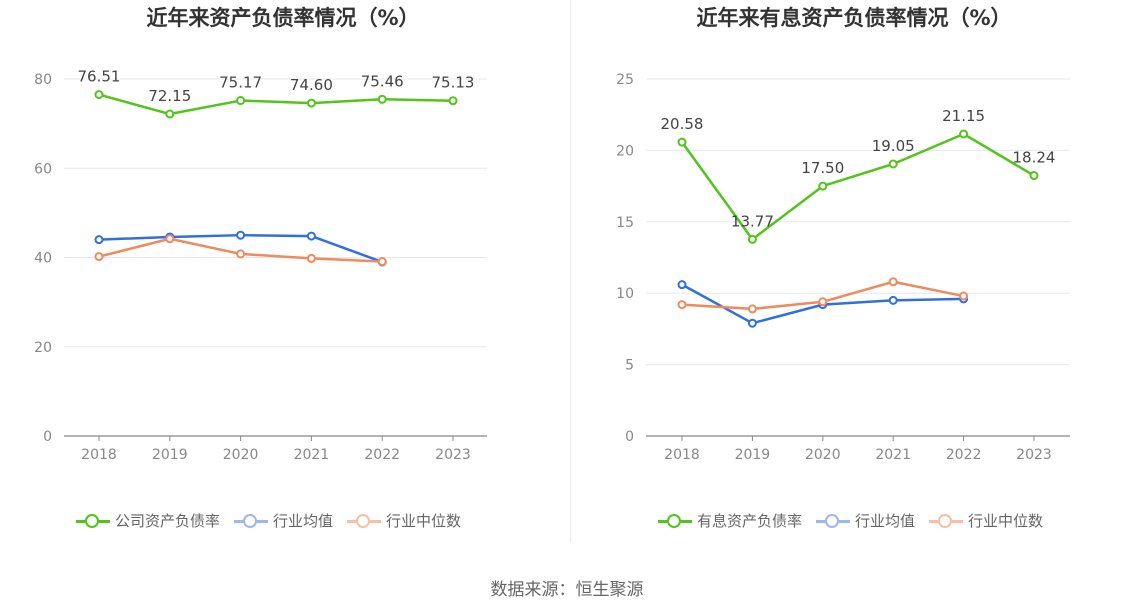  What do you see at coordinates (241, 455) in the screenshot?
I see `left-x-tick-label: 2020` at bounding box center [241, 455].